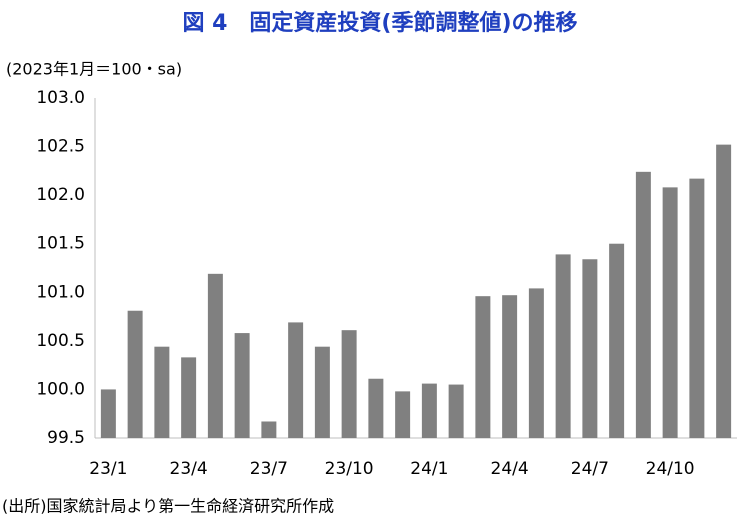 The height and width of the screenshot is (520, 750). What do you see at coordinates (269, 469) in the screenshot?
I see `x-tick-label: 23/7` at bounding box center [269, 469].